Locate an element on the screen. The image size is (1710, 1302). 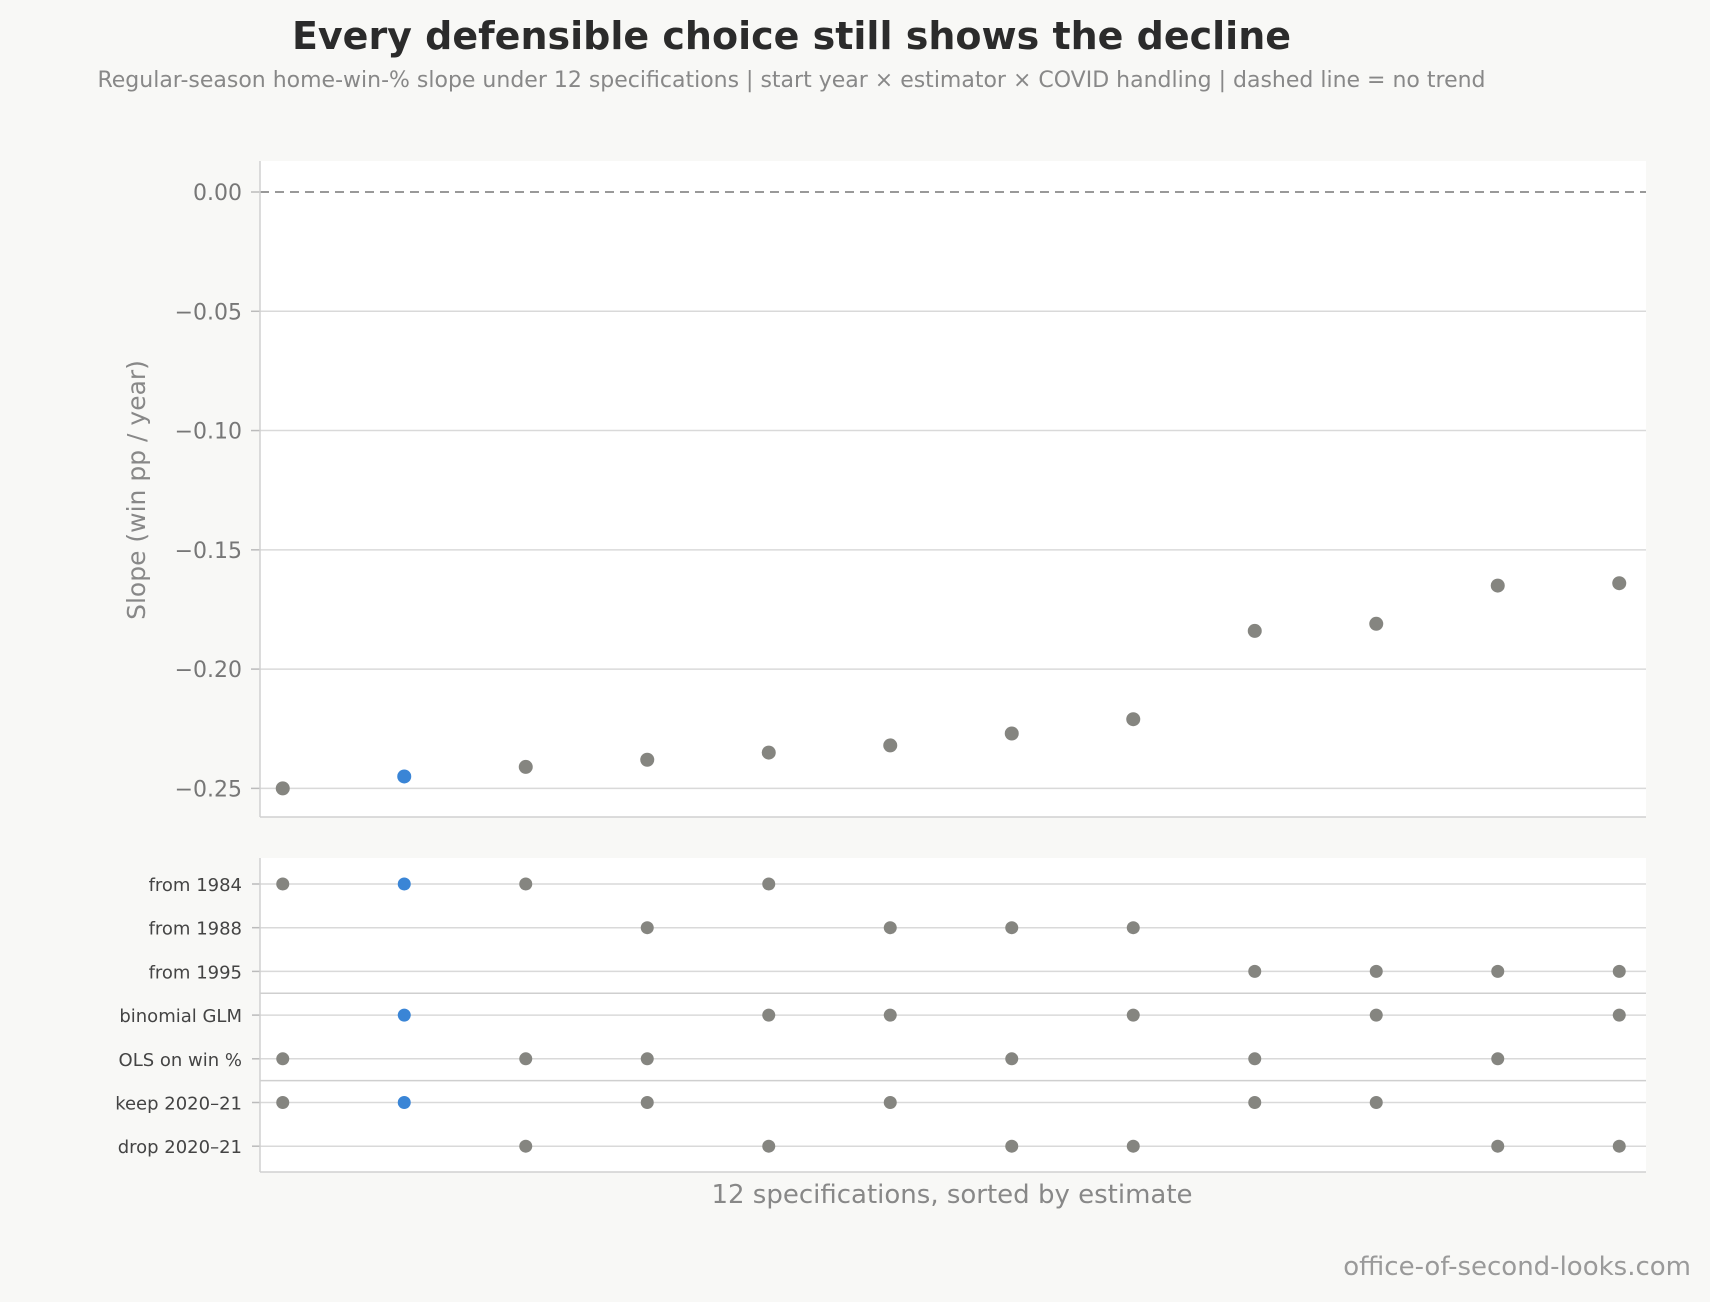
y-axis-title: Slope (win pp / year) is located at coordinates (136, 490).